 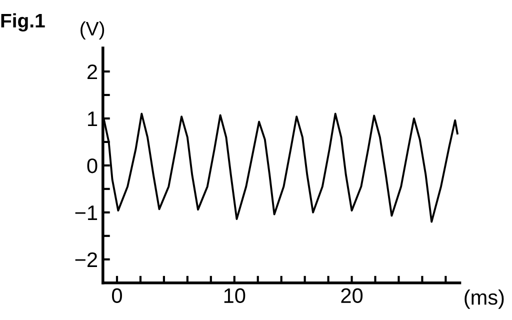 I want to click on x-axis-title: (ms), so click(x=484, y=299).